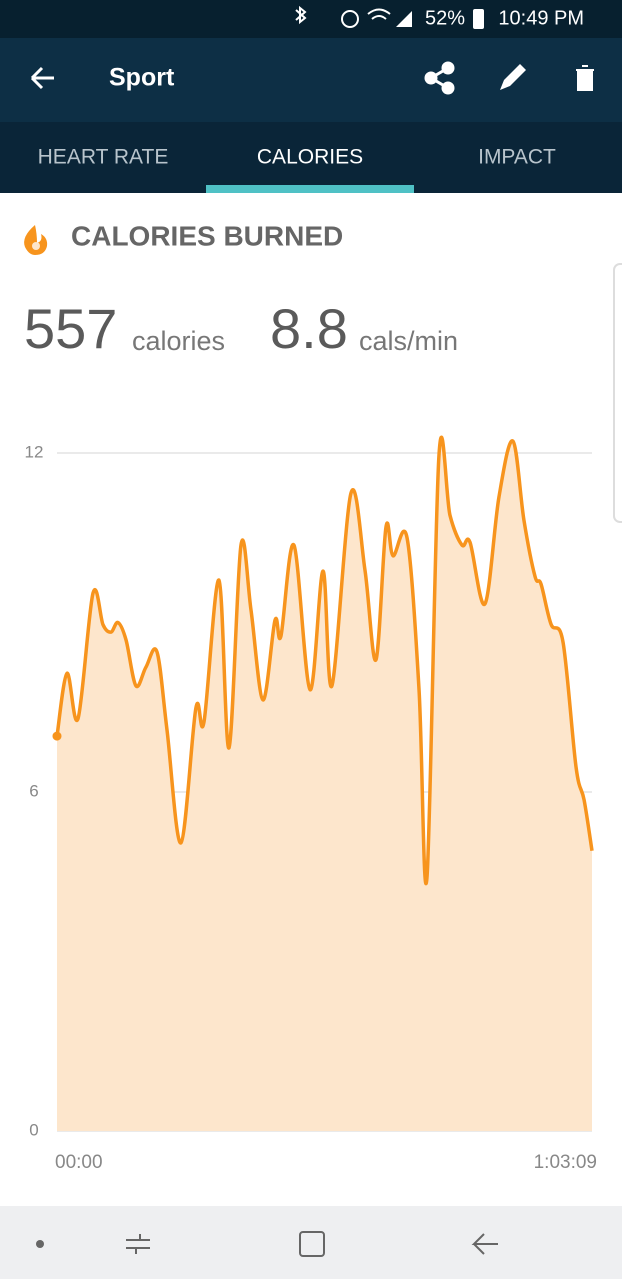  What do you see at coordinates (36, 240) in the screenshot?
I see `flame-icon` at bounding box center [36, 240].